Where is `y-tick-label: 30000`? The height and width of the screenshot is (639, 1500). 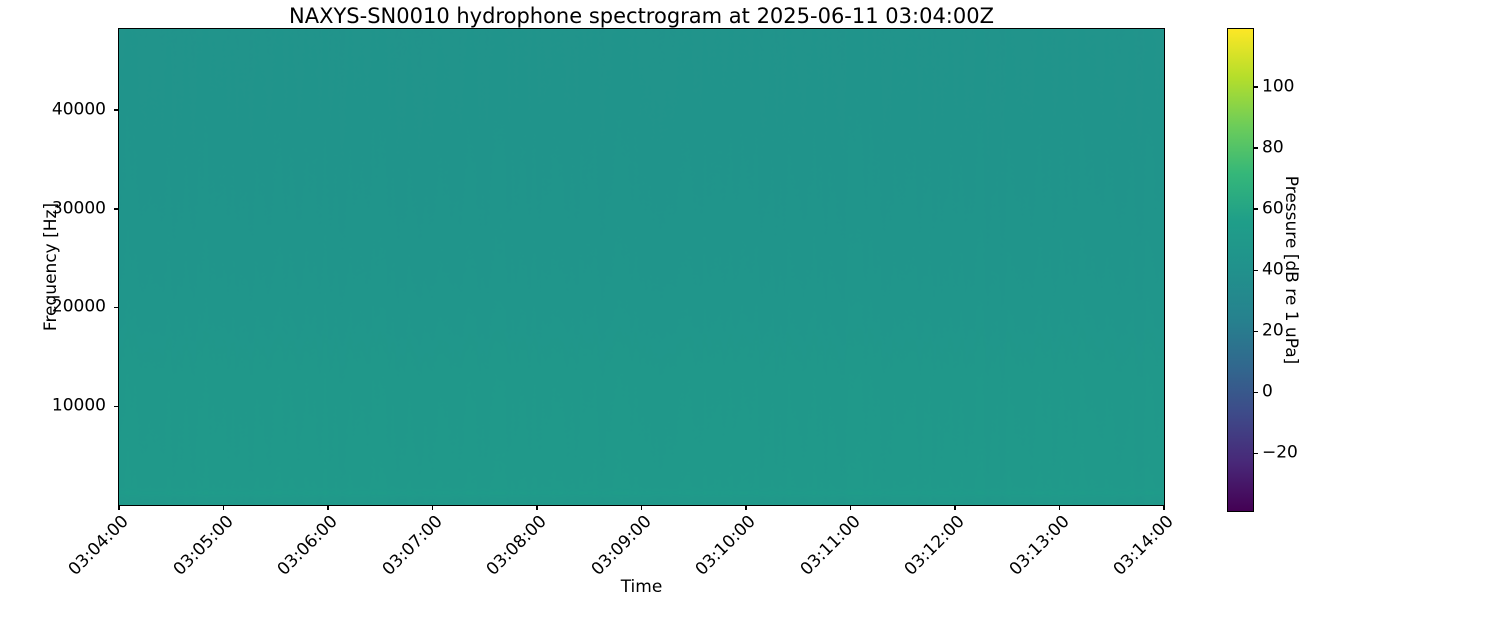 y-tick-label: 30000 is located at coordinates (78, 208).